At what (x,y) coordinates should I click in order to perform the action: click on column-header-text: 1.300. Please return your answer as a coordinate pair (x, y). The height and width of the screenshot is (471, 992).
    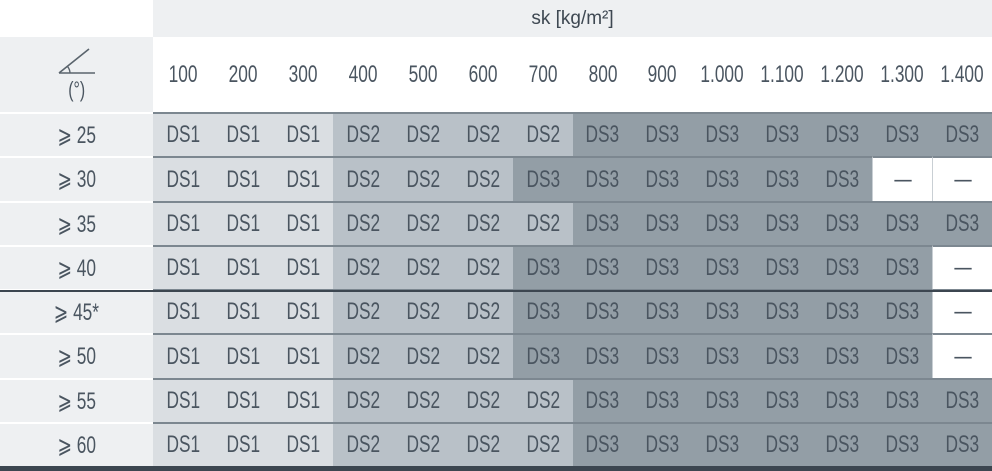
    Looking at the image, I should click on (902, 74).